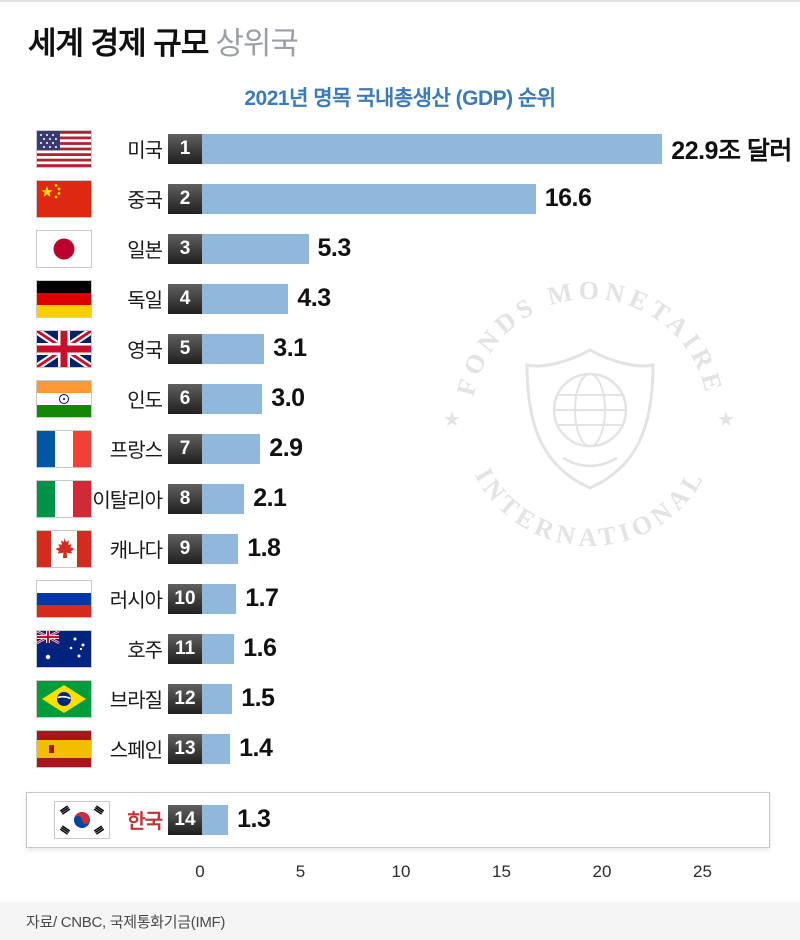 Image resolution: width=800 pixels, height=940 pixels. What do you see at coordinates (200, 871) in the screenshot?
I see `x-axis-tick-0: 0` at bounding box center [200, 871].